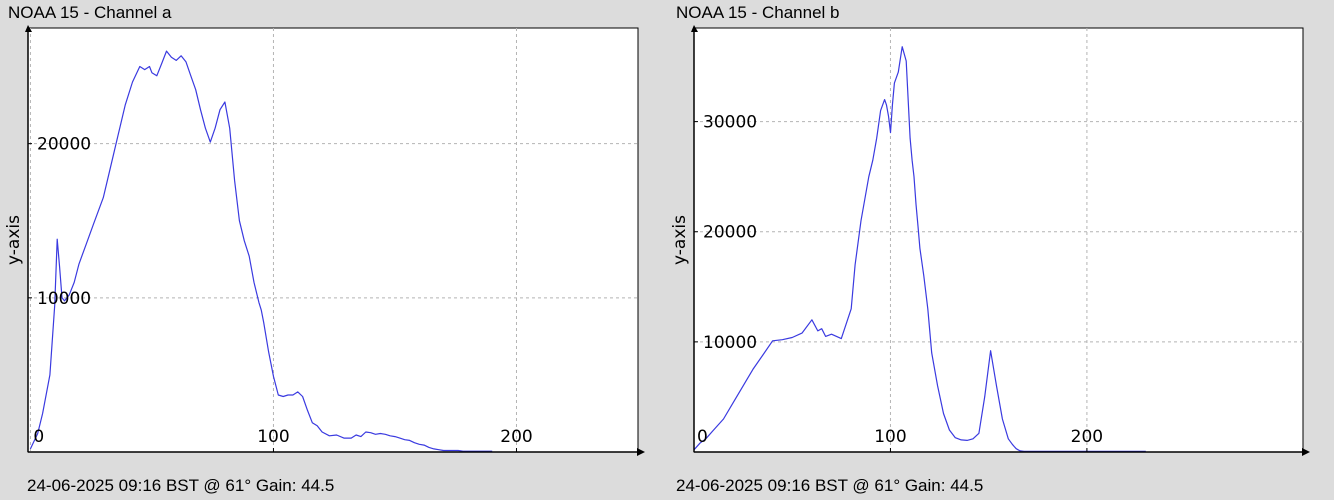 This screenshot has height=500, width=1334. Describe the element at coordinates (758, 12) in the screenshot. I see `chart-title: NOAA 15 - Channel b` at that location.